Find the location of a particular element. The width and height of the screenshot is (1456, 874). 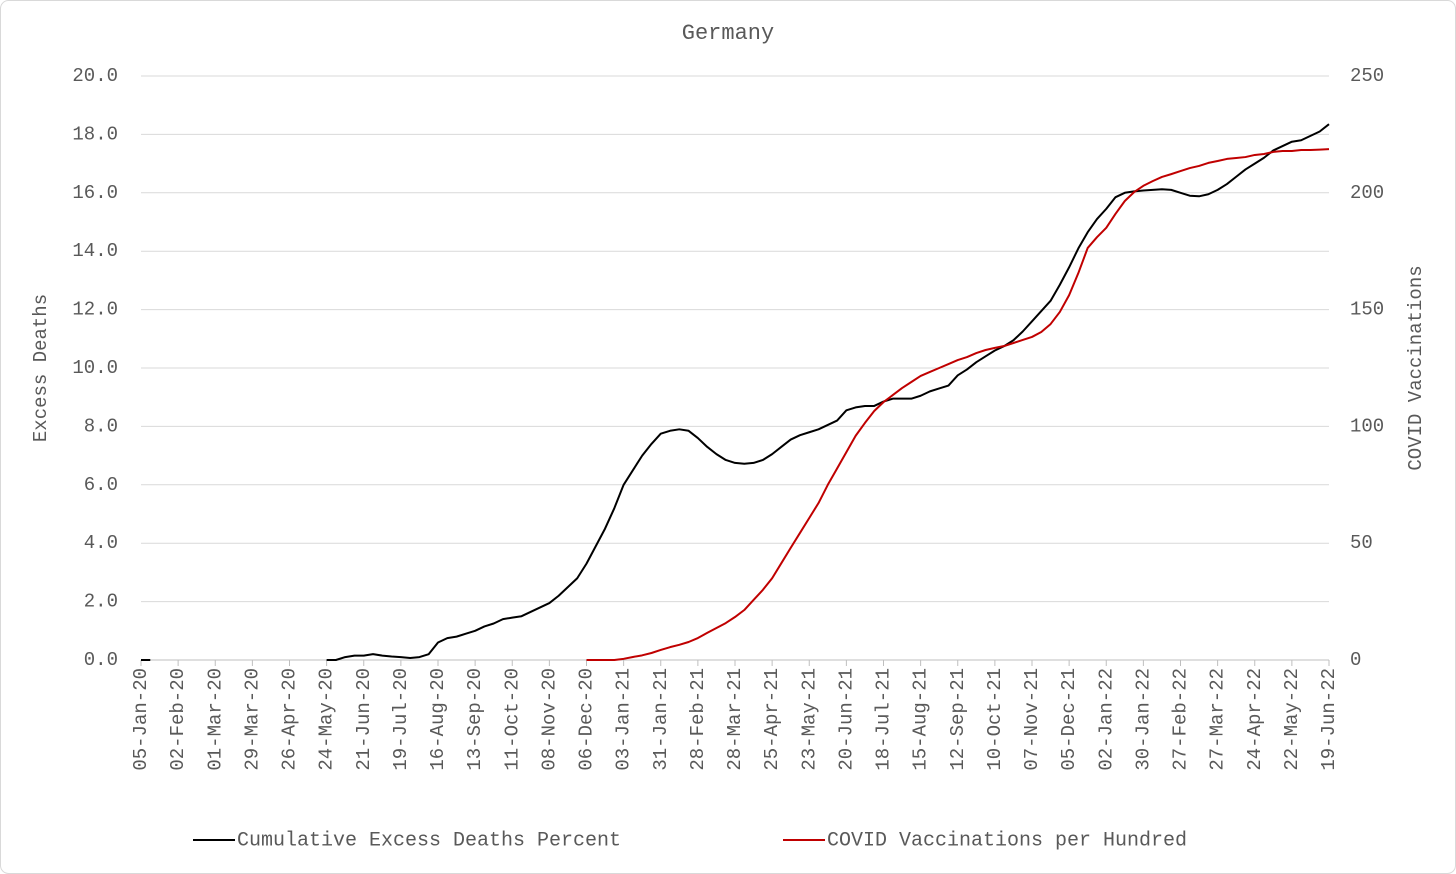

y-tick-label: 12.0 is located at coordinates (95, 310).